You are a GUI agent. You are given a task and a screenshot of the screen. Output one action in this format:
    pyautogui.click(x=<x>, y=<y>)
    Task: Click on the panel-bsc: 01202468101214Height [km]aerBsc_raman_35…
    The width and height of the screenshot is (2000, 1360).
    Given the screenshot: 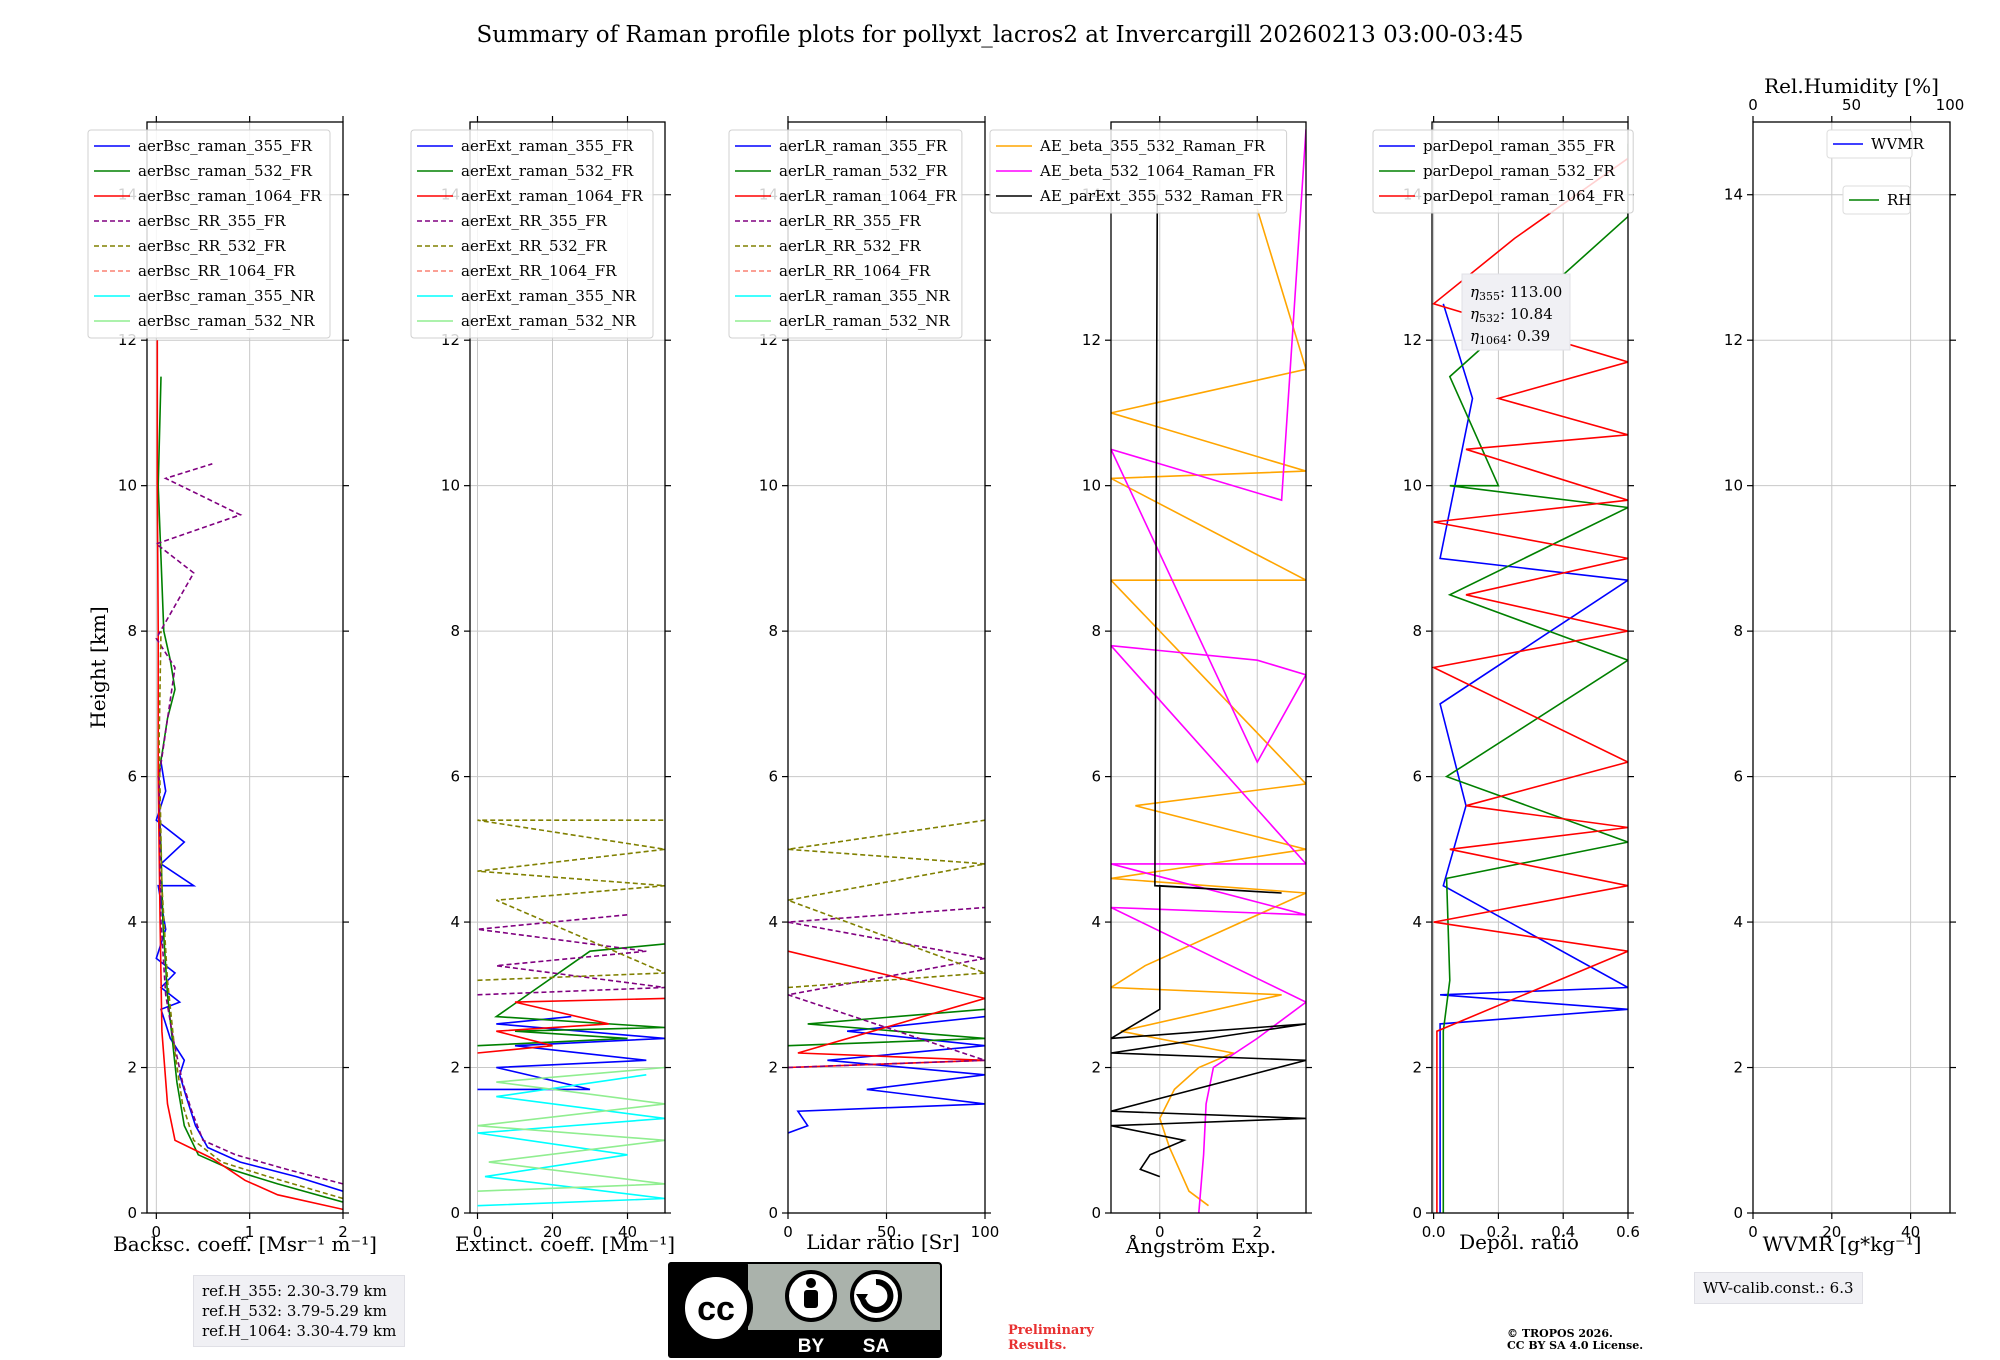 What is the action you would take?
    pyautogui.click(x=217, y=678)
    